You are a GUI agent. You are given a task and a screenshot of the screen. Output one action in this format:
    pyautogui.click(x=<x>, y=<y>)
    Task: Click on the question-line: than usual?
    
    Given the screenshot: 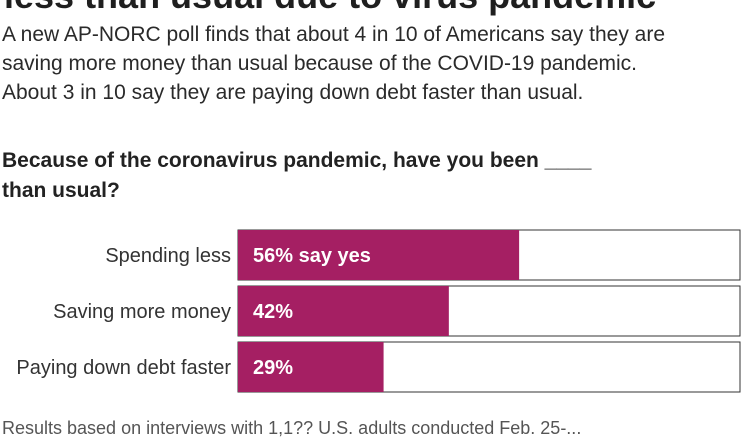 What is the action you would take?
    pyautogui.click(x=61, y=190)
    